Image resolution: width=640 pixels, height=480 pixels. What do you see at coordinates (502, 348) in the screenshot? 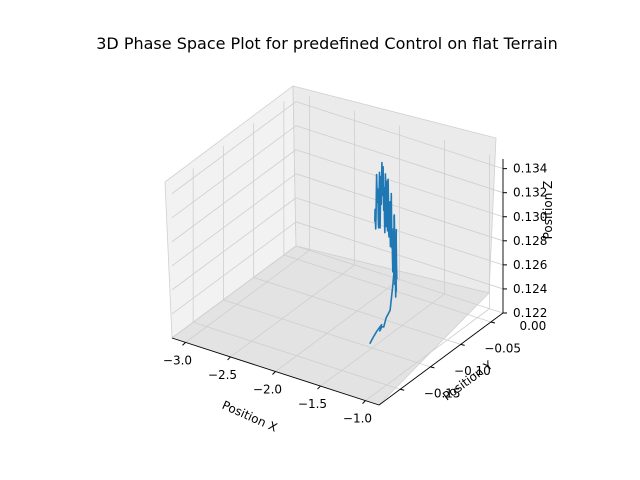
I see `y-tick-label: −0.05` at bounding box center [502, 348].